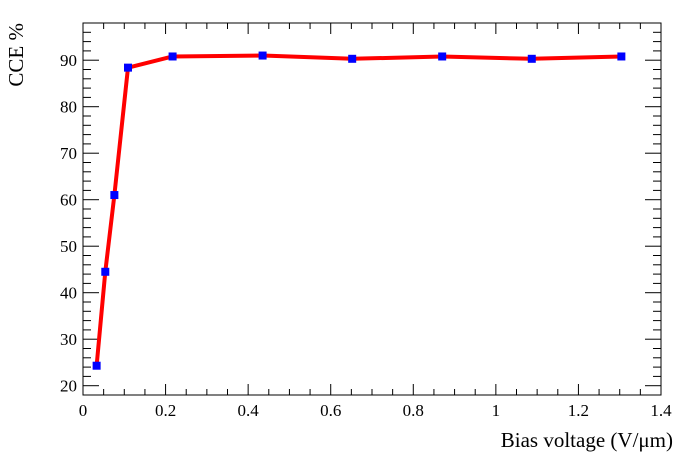  What do you see at coordinates (68, 153) in the screenshot?
I see `y-tick-label: 70` at bounding box center [68, 153].